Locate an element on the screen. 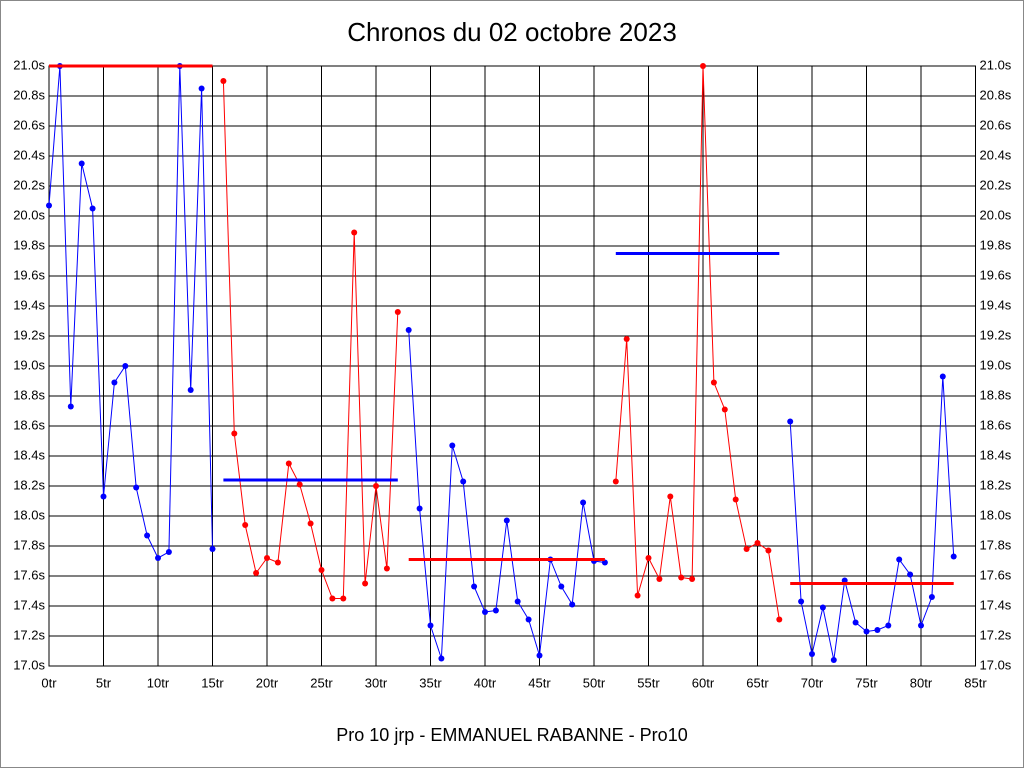 The width and height of the screenshot is (1024, 768). y2-tick-label: 20.8s is located at coordinates (996, 94).